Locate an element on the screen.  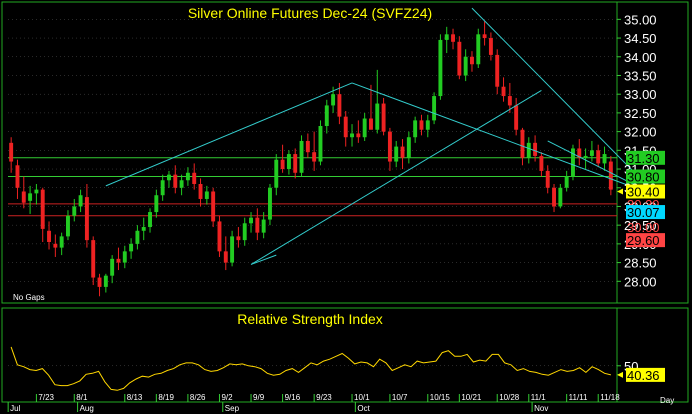
date-tick-label: 9/16 is located at coordinates (293, 397).